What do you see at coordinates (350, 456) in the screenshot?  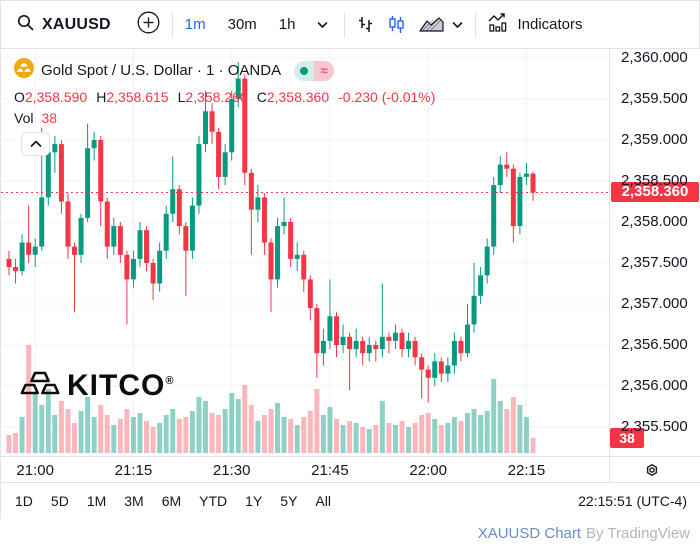 I see `axis-divider` at bounding box center [350, 456].